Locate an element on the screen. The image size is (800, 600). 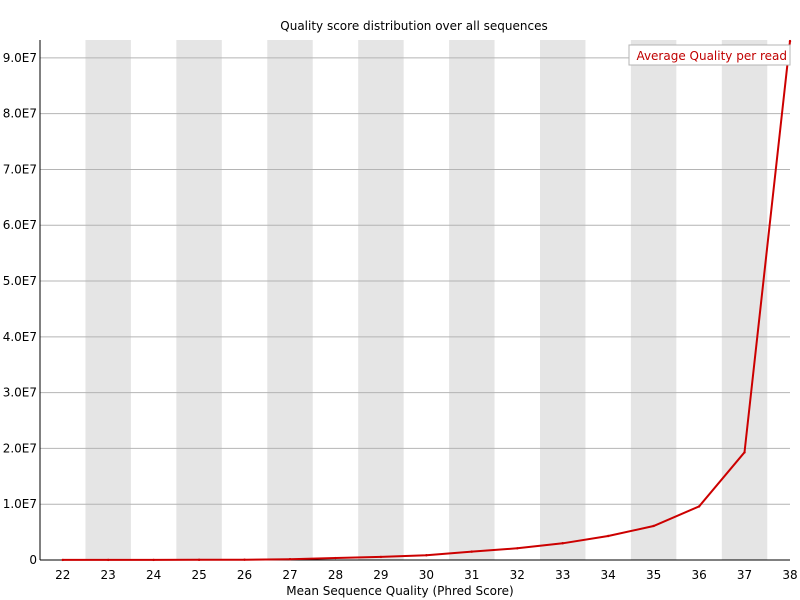
x-axis-title: Mean Sequence Quality (Phred Score) is located at coordinates (400, 591).